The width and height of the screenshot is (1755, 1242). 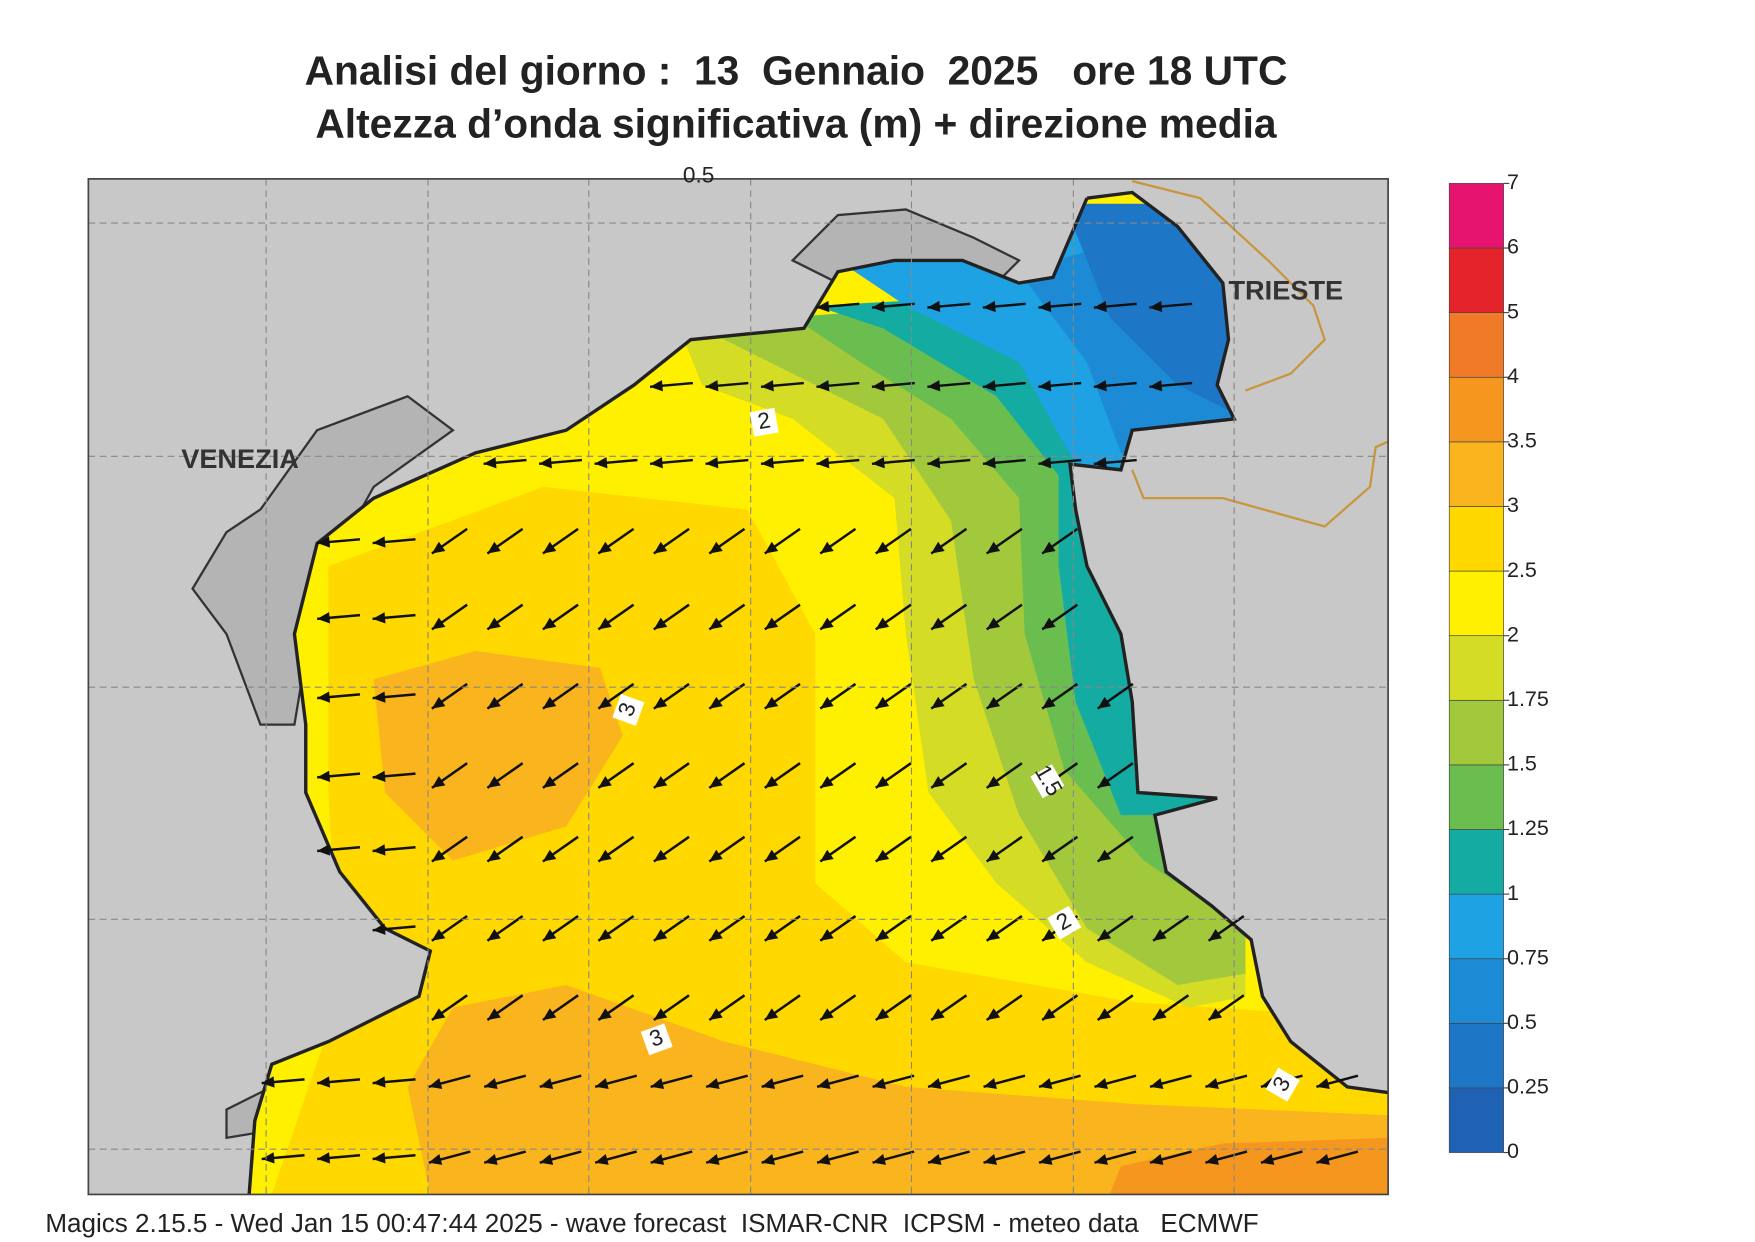 I want to click on border, so click(x=1260, y=354).